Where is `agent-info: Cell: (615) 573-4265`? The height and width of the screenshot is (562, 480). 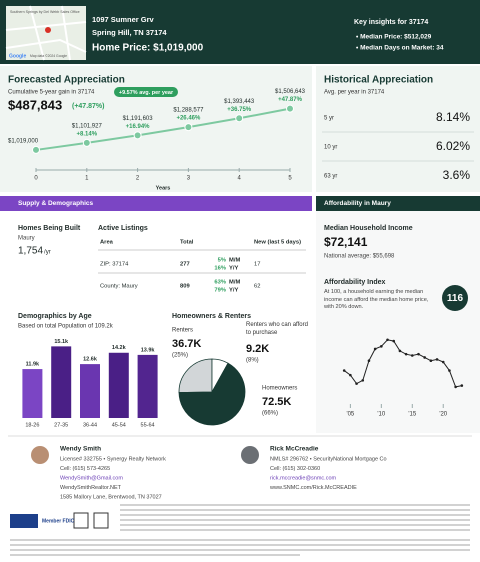
agent-info: Cell: (615) 573-4265 is located at coordinates (85, 469).